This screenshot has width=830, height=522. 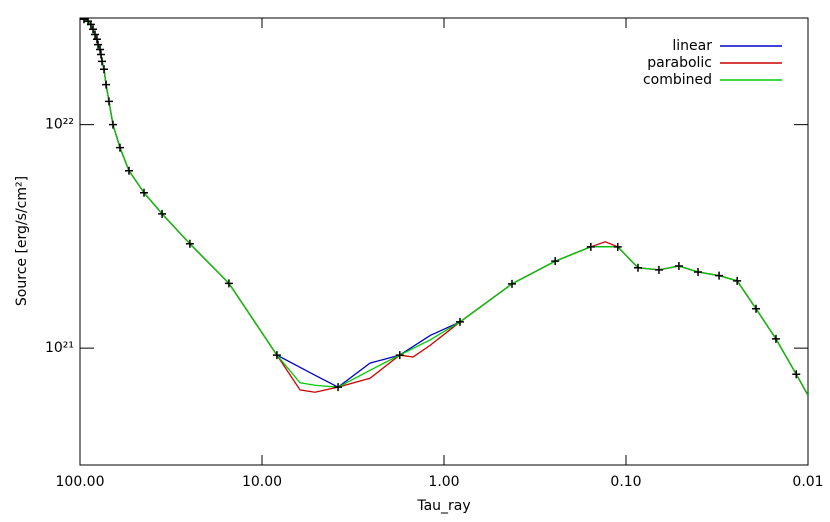 What do you see at coordinates (625, 482) in the screenshot?
I see `x-tick-label: 0.10` at bounding box center [625, 482].